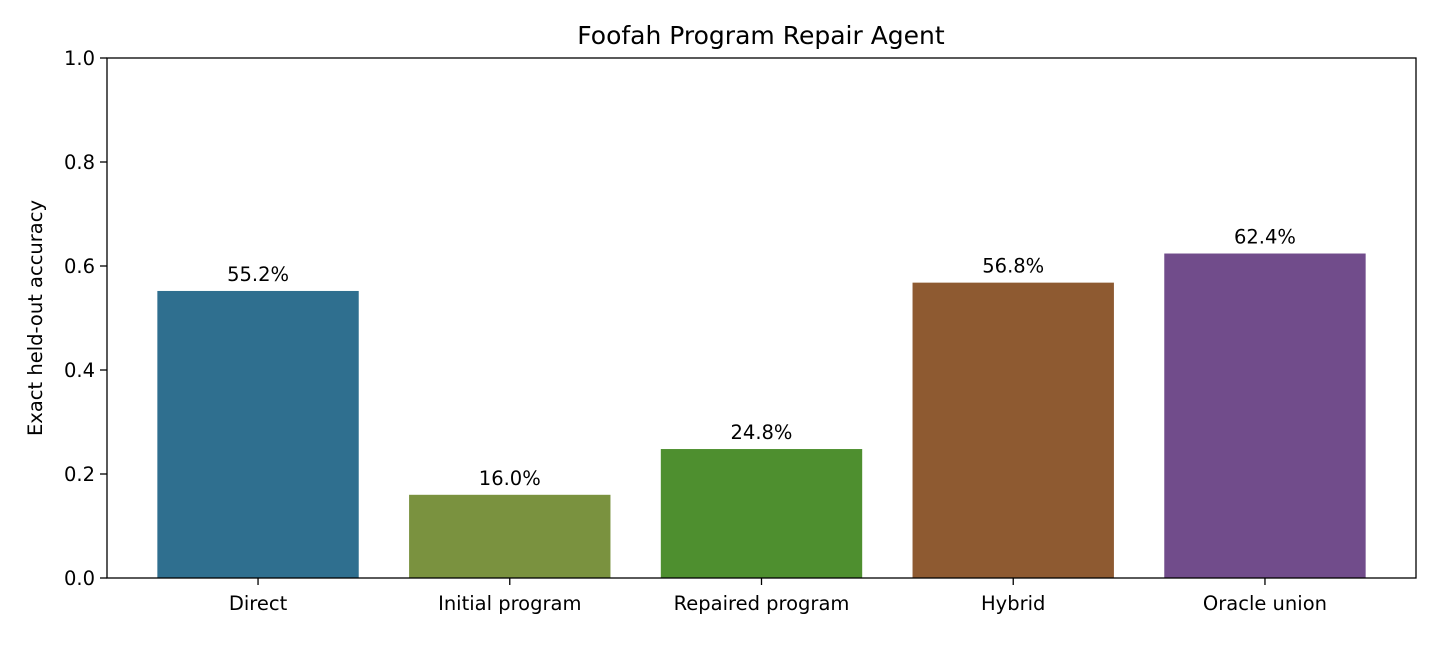 The width and height of the screenshot is (1440, 645). Describe the element at coordinates (509, 603) in the screenshot. I see `x-tick-label: Initial program` at that location.